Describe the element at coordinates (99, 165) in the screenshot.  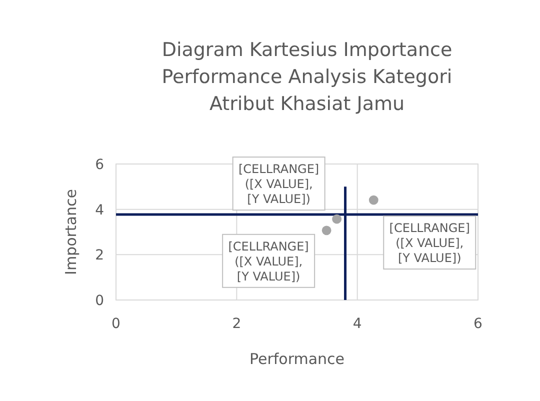
I see `y-tick-label: 6` at that location.